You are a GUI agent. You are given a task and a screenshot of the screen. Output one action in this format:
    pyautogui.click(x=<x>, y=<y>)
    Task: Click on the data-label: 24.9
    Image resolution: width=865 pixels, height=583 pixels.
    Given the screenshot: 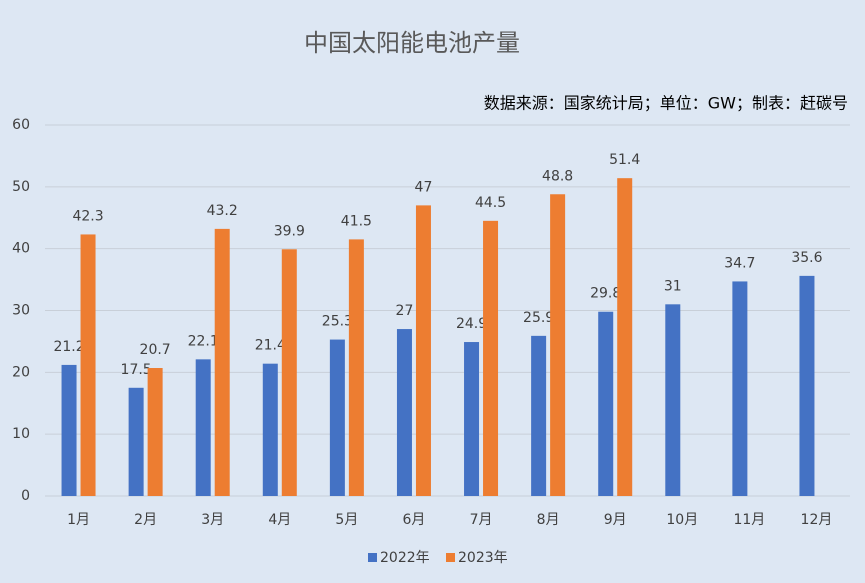 What is the action you would take?
    pyautogui.click(x=471, y=324)
    